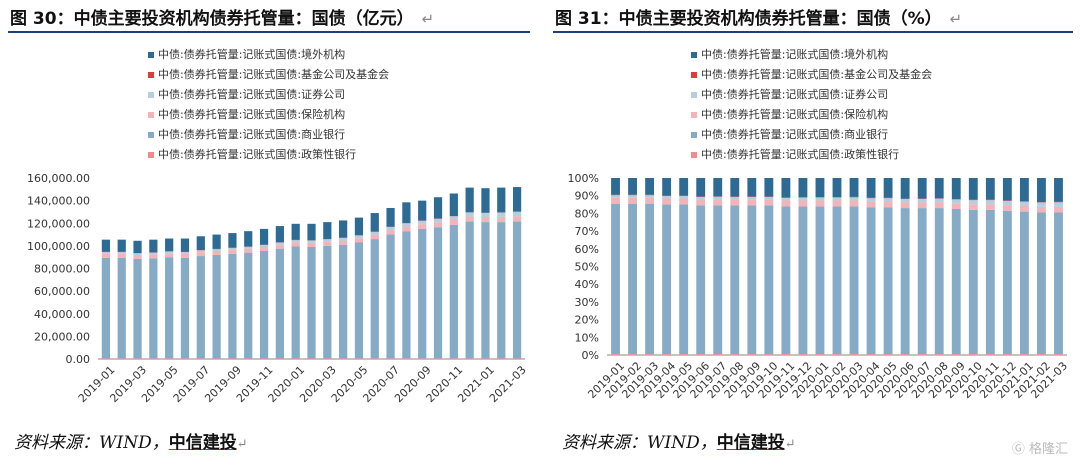  Describe the element at coordinates (587, 337) in the screenshot. I see `y-tick-label: 10%` at that location.